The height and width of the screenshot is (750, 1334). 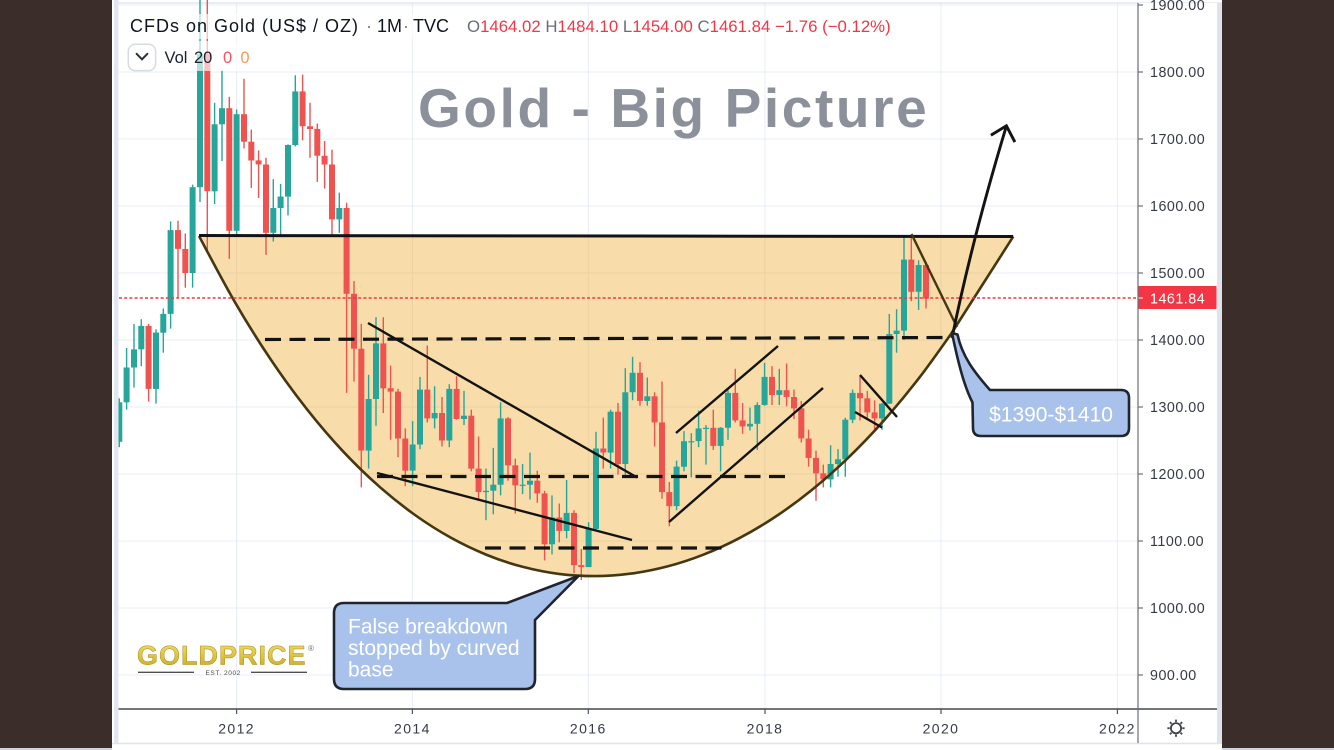 I want to click on svg-text: 2016, so click(x=588, y=729).